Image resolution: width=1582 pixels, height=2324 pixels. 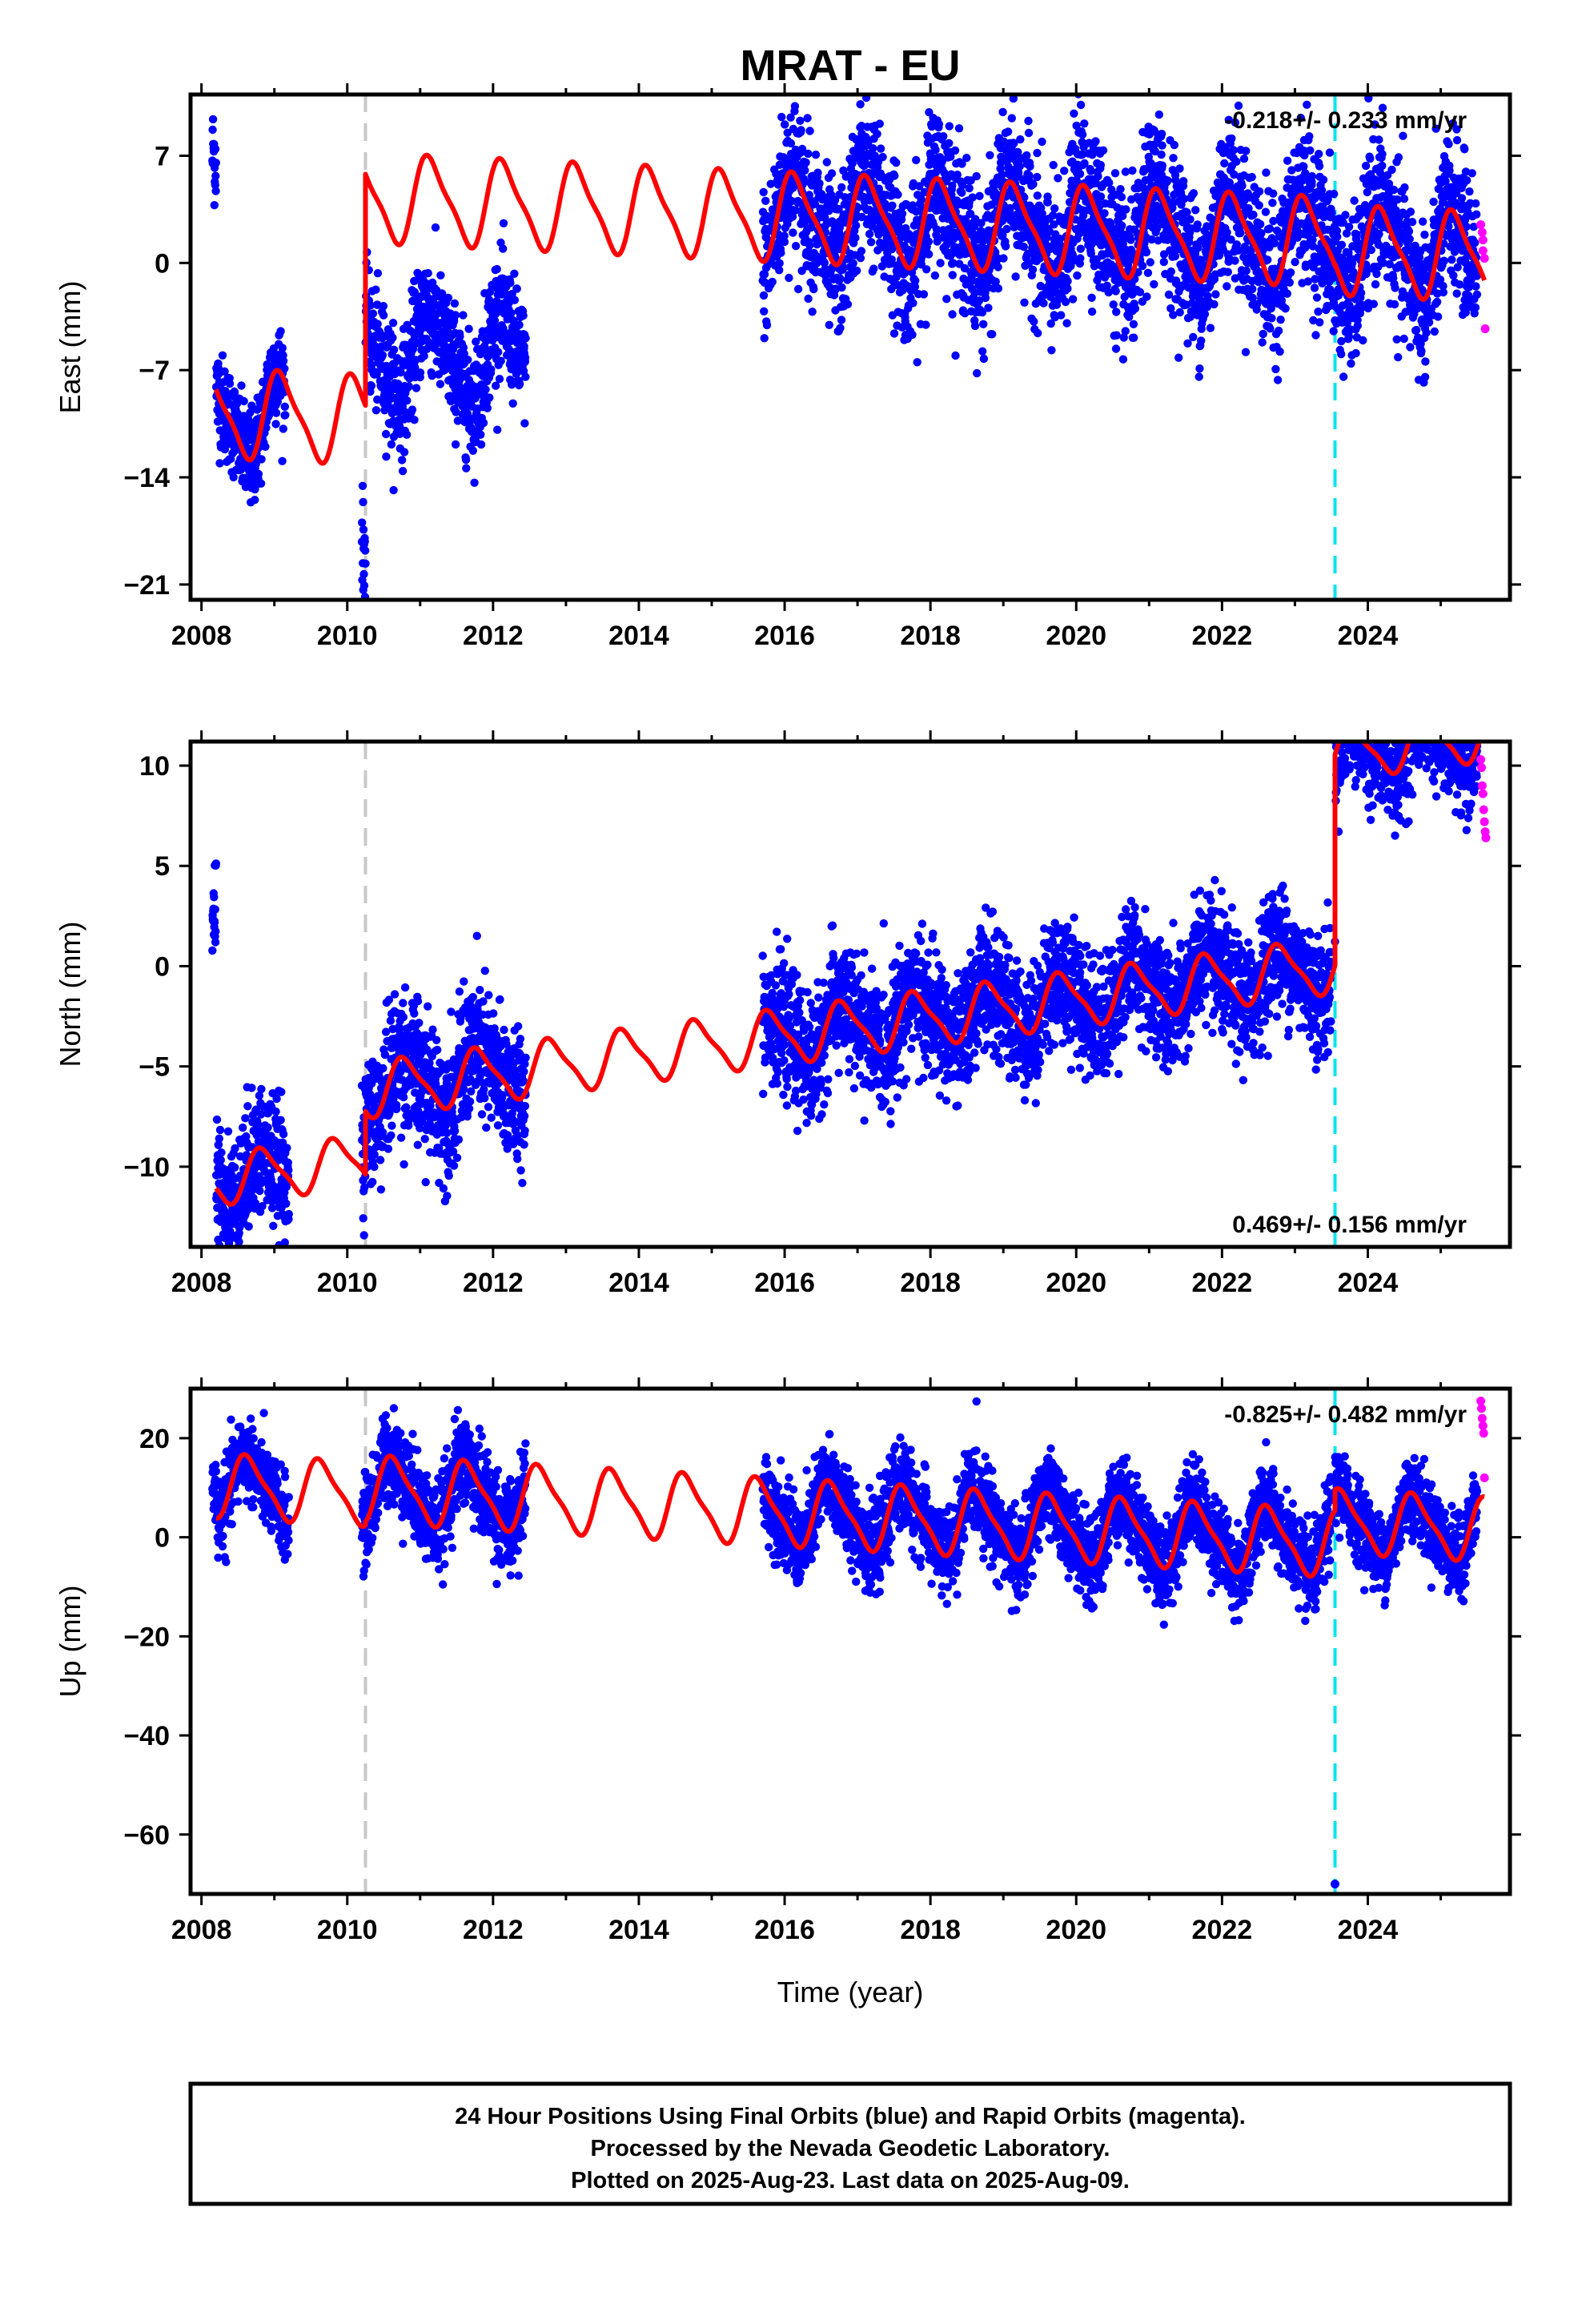 I want to click on x-tick-label: 2024, so click(x=1368, y=636).